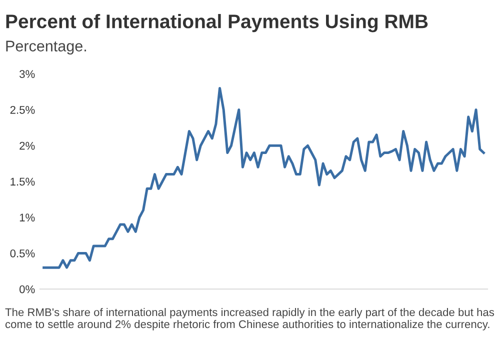 This screenshot has width=500, height=350. I want to click on y-tick-label: 2.5%, so click(22, 110).